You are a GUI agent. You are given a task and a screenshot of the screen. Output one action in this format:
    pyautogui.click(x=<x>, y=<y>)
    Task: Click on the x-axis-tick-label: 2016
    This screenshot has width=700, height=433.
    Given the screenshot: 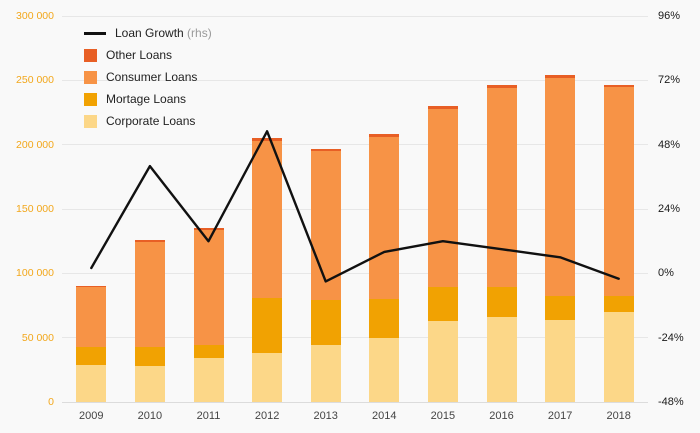 What is the action you would take?
    pyautogui.click(x=501, y=416)
    